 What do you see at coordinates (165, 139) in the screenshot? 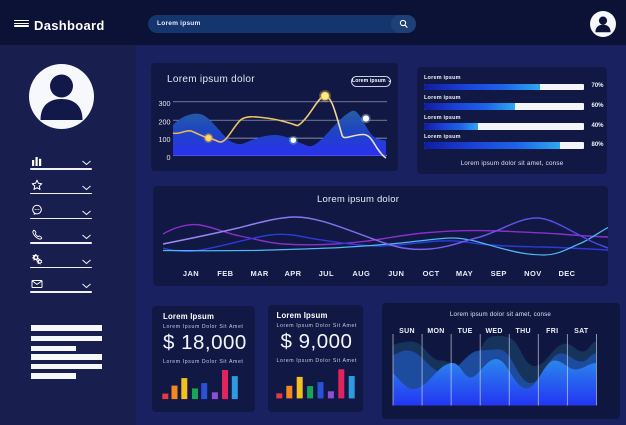
I see `svg-text: 100` at bounding box center [165, 139].